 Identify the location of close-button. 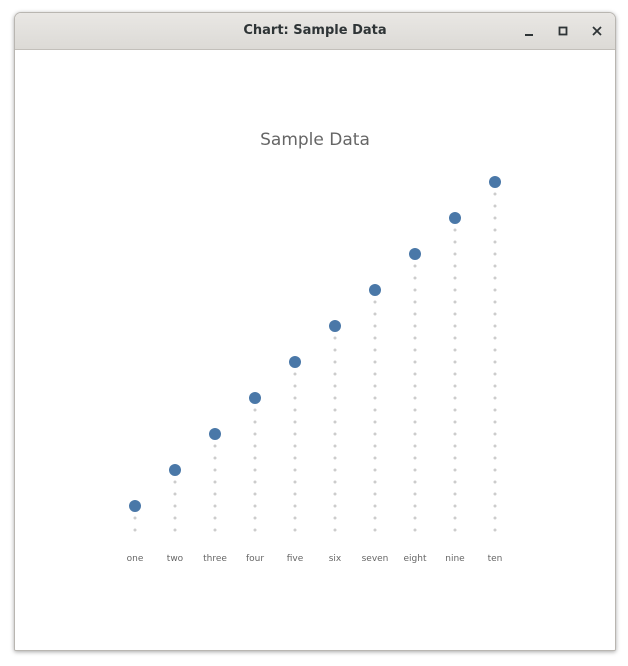
(597, 31).